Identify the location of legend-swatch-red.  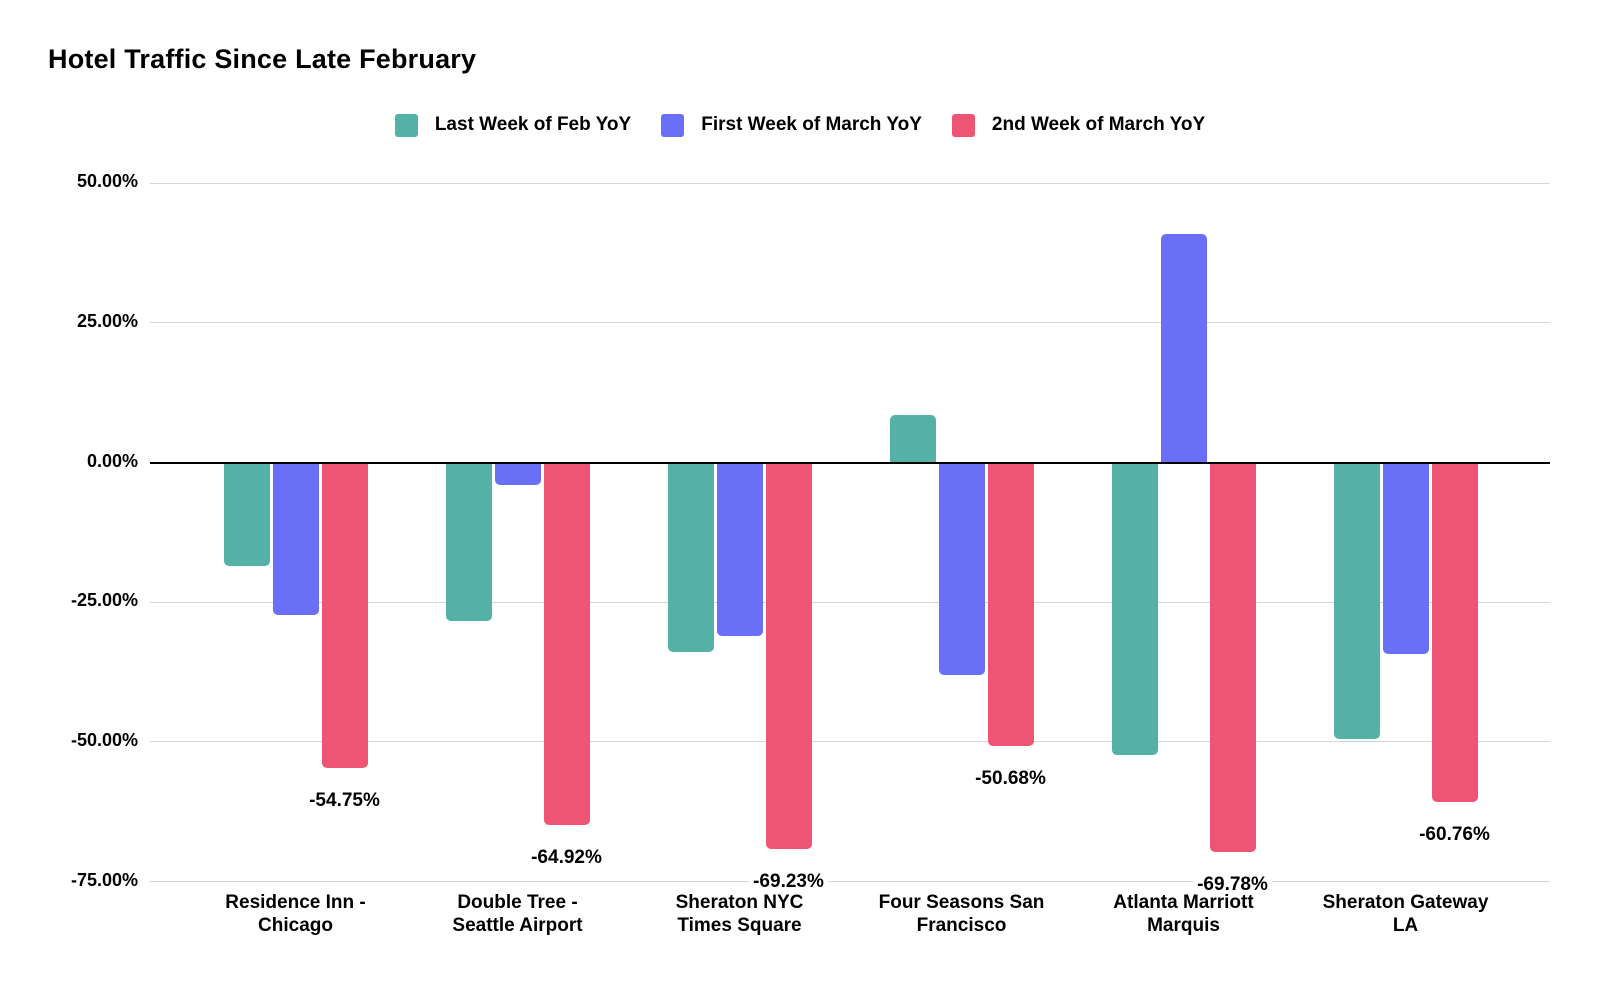
(963, 125).